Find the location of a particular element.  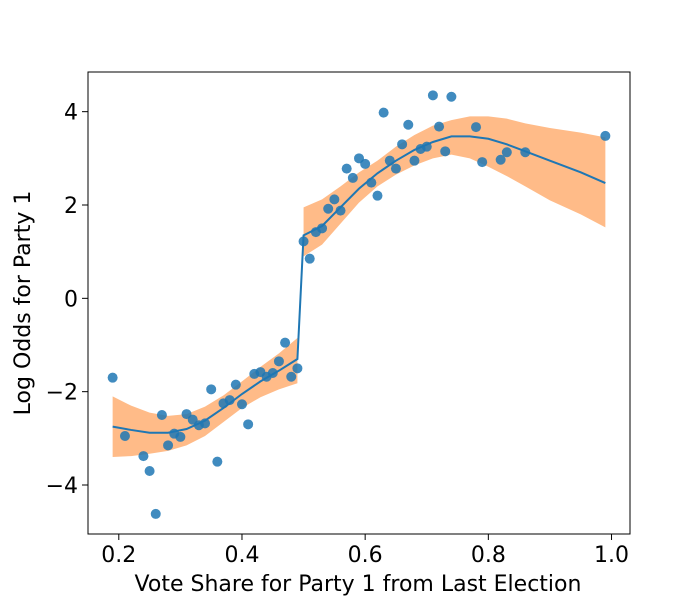

x-tick-label: 0.8 is located at coordinates (488, 555).